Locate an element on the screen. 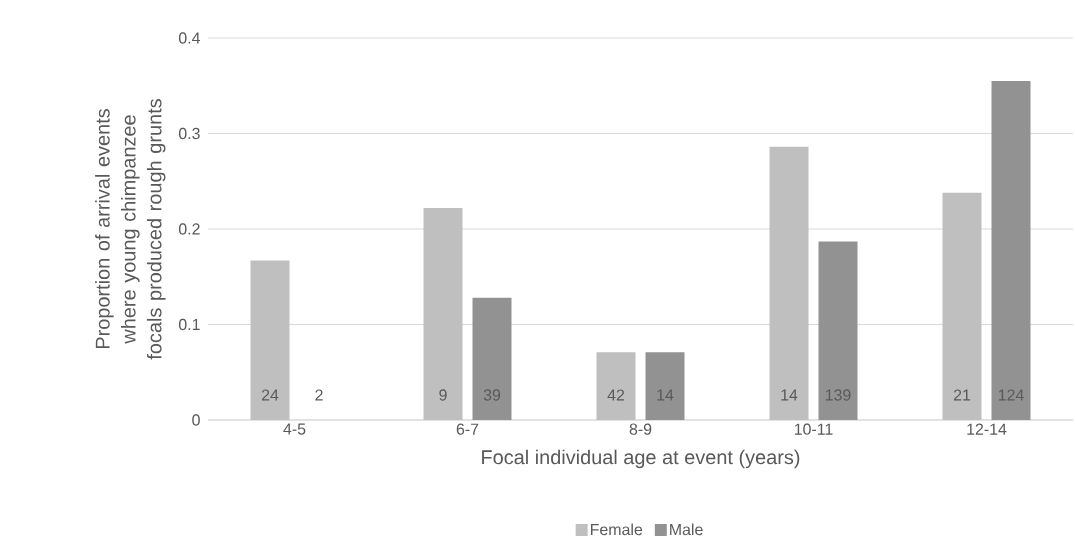 This screenshot has width=1075, height=556. annotation: 24 is located at coordinates (270, 395).